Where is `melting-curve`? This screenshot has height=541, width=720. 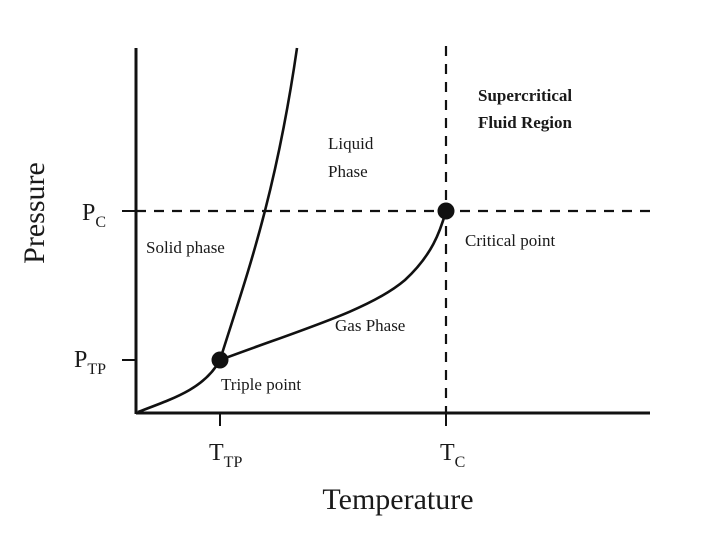
melting-curve is located at coordinates (258, 204).